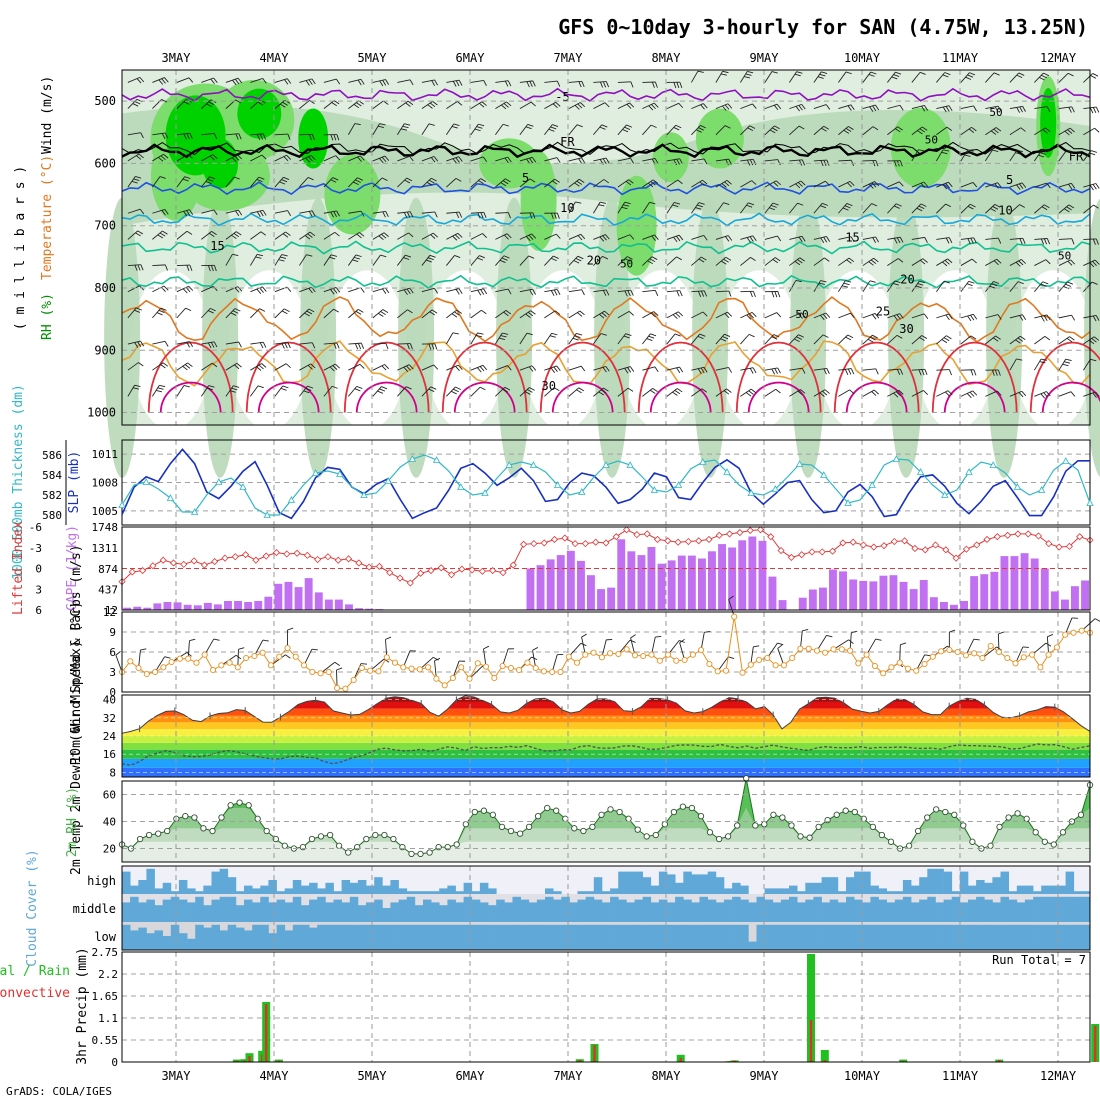  Describe the element at coordinates (47, 316) in the screenshot. I see `upper-air-ylabel-part: RH (%)` at that location.